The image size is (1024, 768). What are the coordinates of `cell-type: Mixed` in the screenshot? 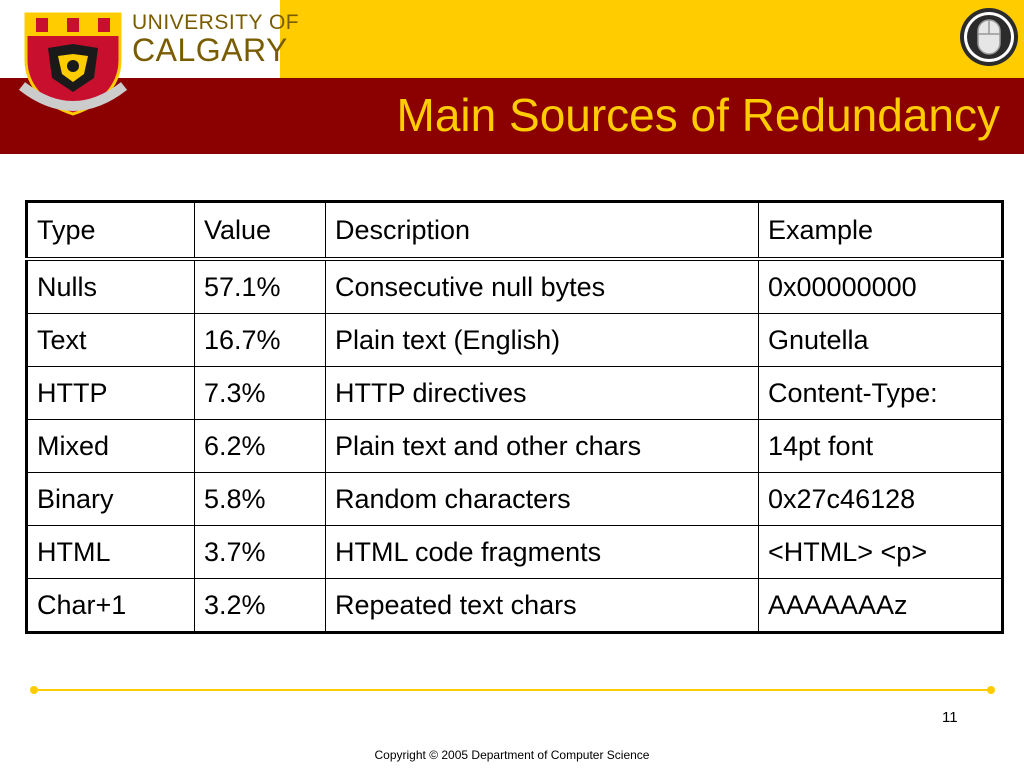 It's located at (110, 446).